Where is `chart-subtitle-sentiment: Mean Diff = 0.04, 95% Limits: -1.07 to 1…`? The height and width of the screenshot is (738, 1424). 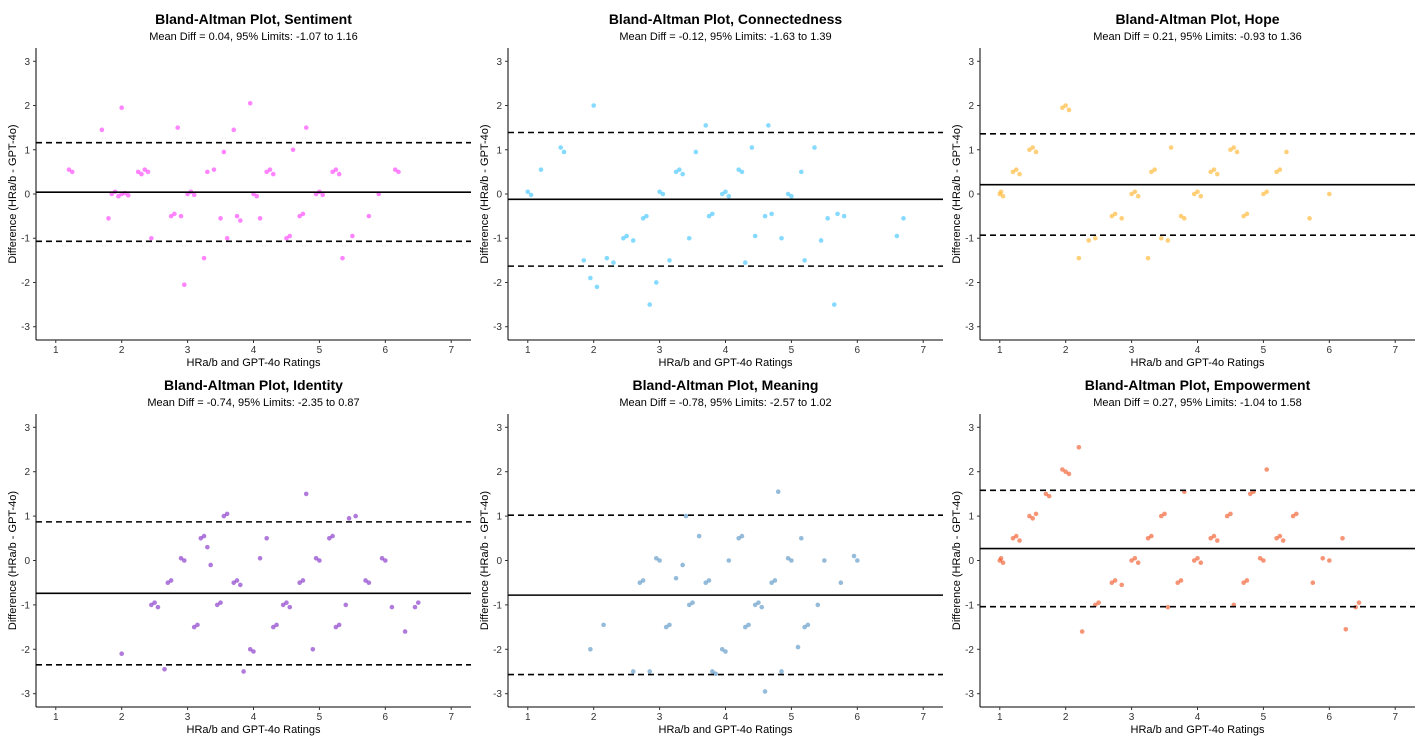
chart-subtitle-sentiment: Mean Diff = 0.04, 95% Limits: -1.07 to 1… is located at coordinates (253, 37).